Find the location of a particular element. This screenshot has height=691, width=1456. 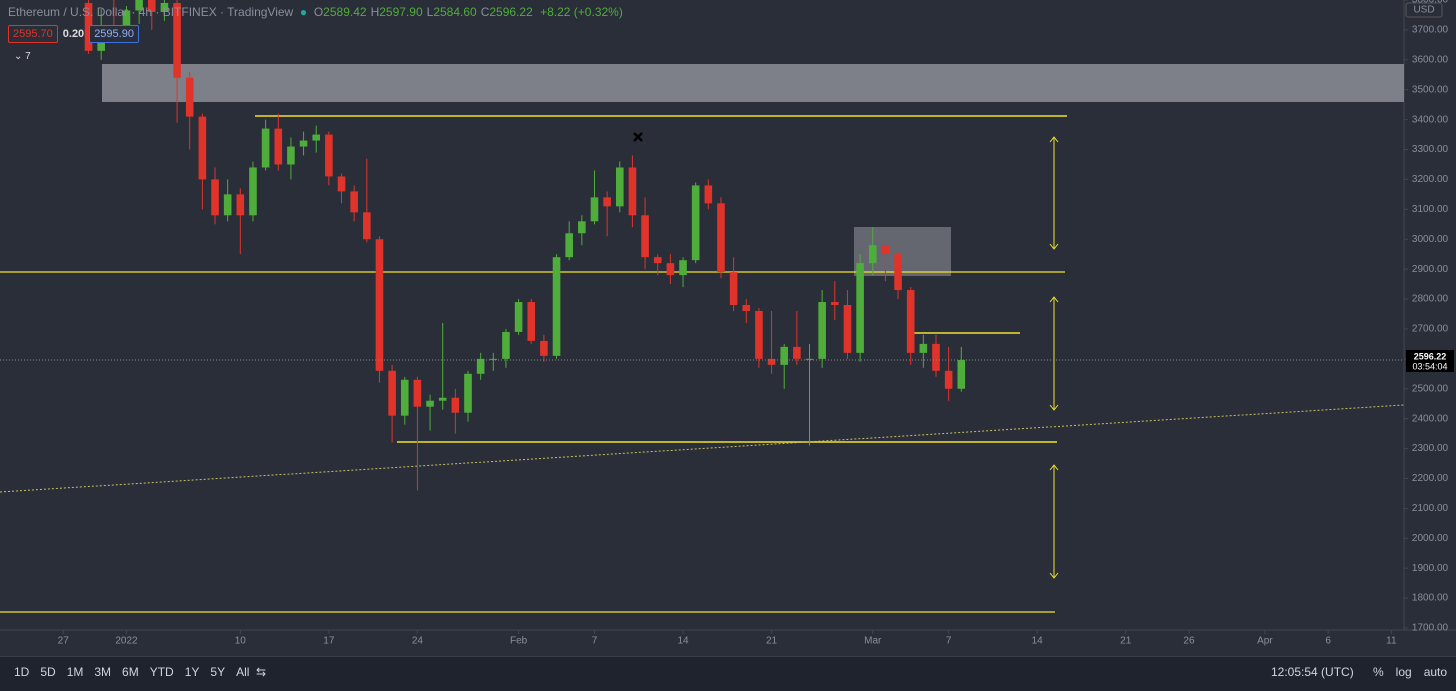

date-range-icon: ⇆ is located at coordinates (261, 672).